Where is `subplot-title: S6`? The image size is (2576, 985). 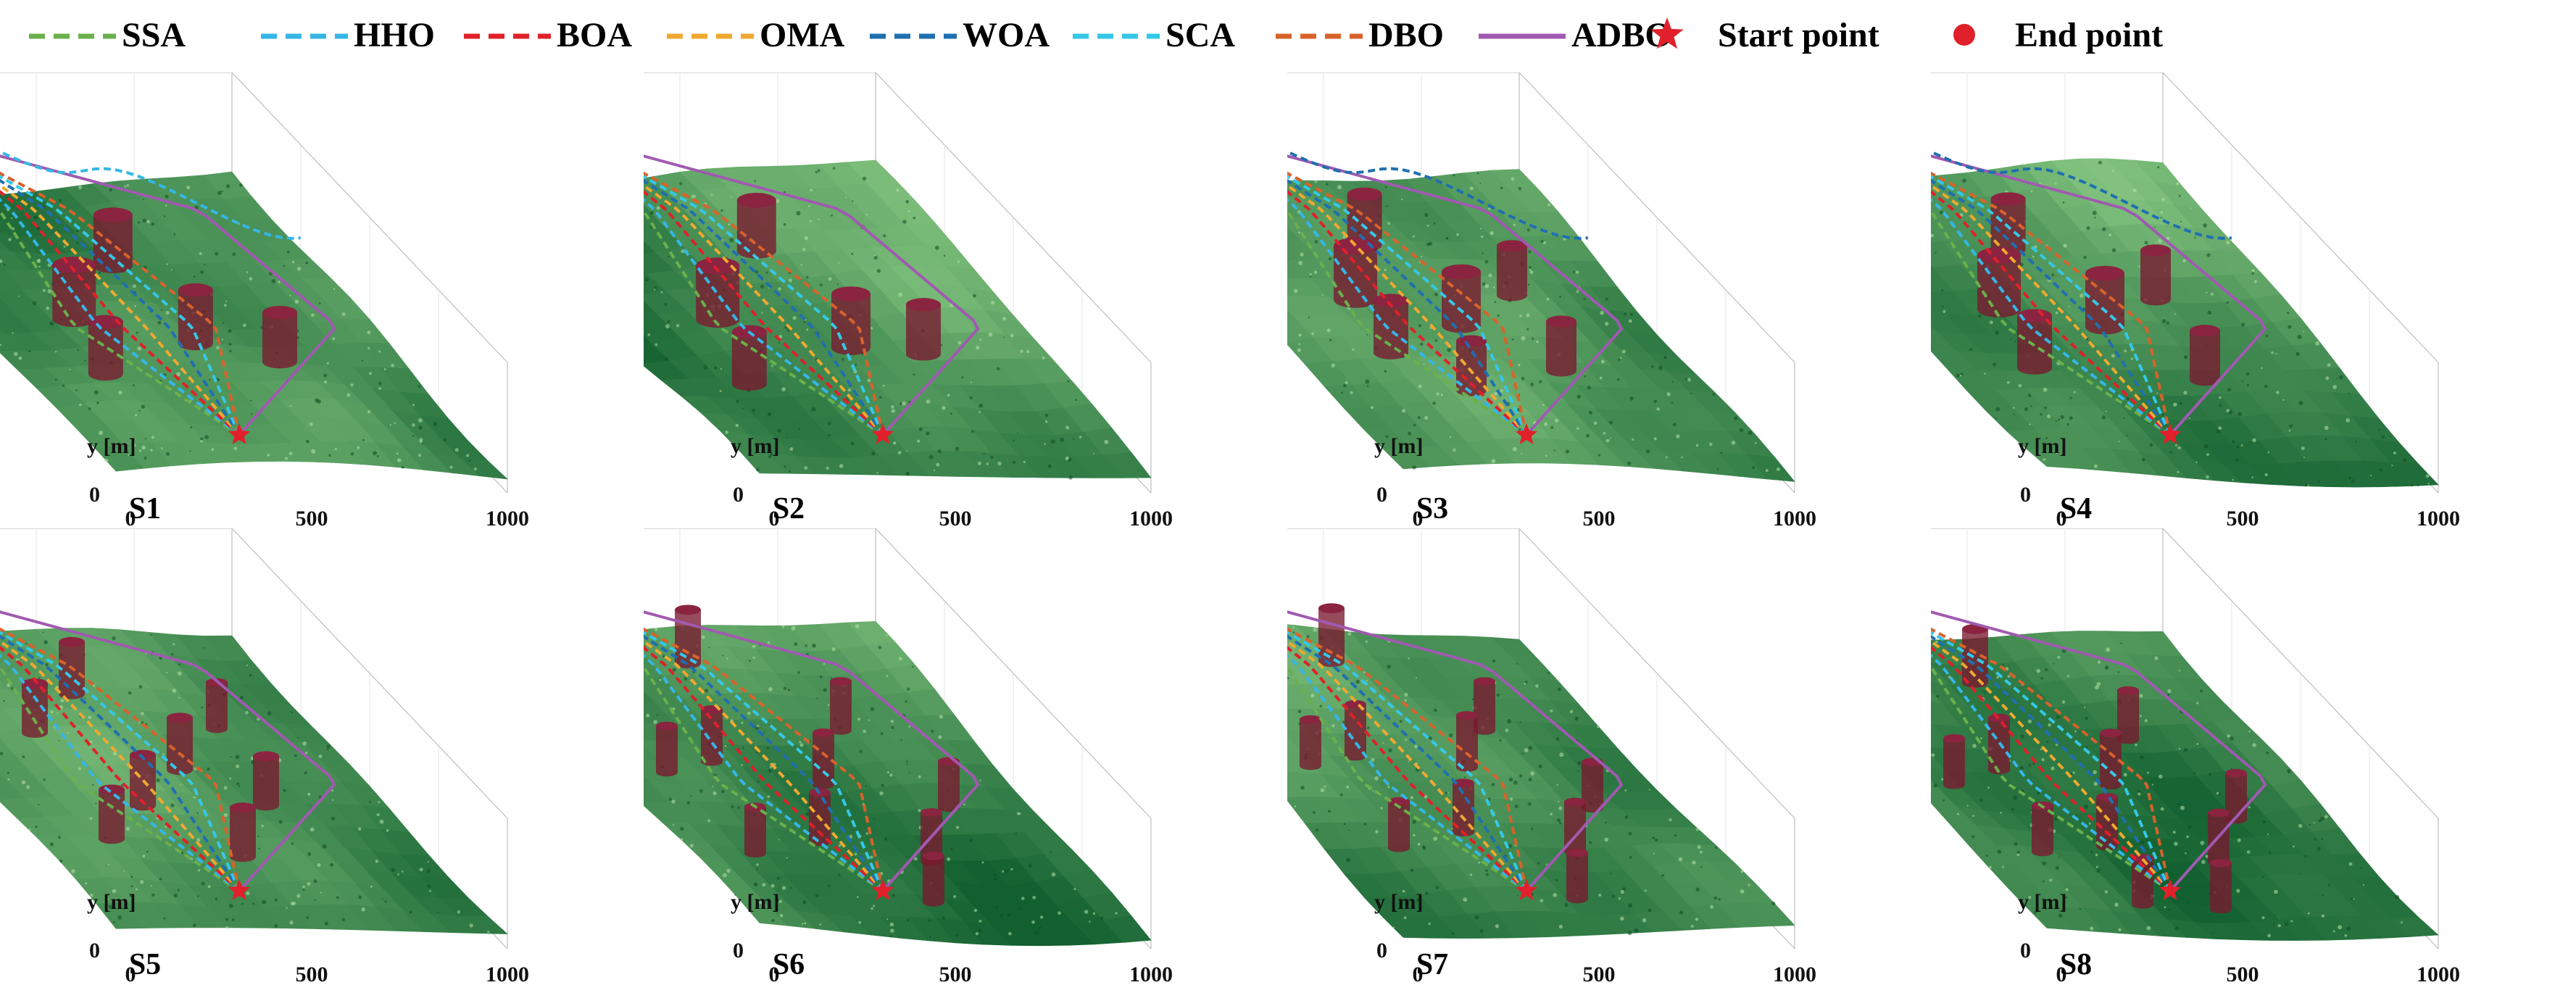 subplot-title: S6 is located at coordinates (789, 964).